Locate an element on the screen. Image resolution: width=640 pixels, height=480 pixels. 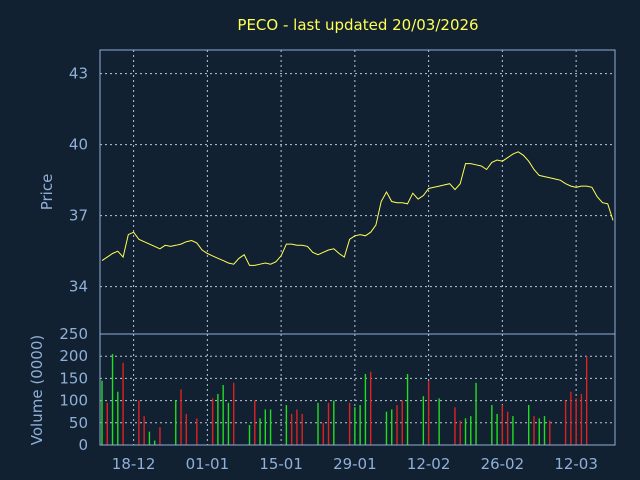
x-tick-label: 12-03 is located at coordinates (576, 464).